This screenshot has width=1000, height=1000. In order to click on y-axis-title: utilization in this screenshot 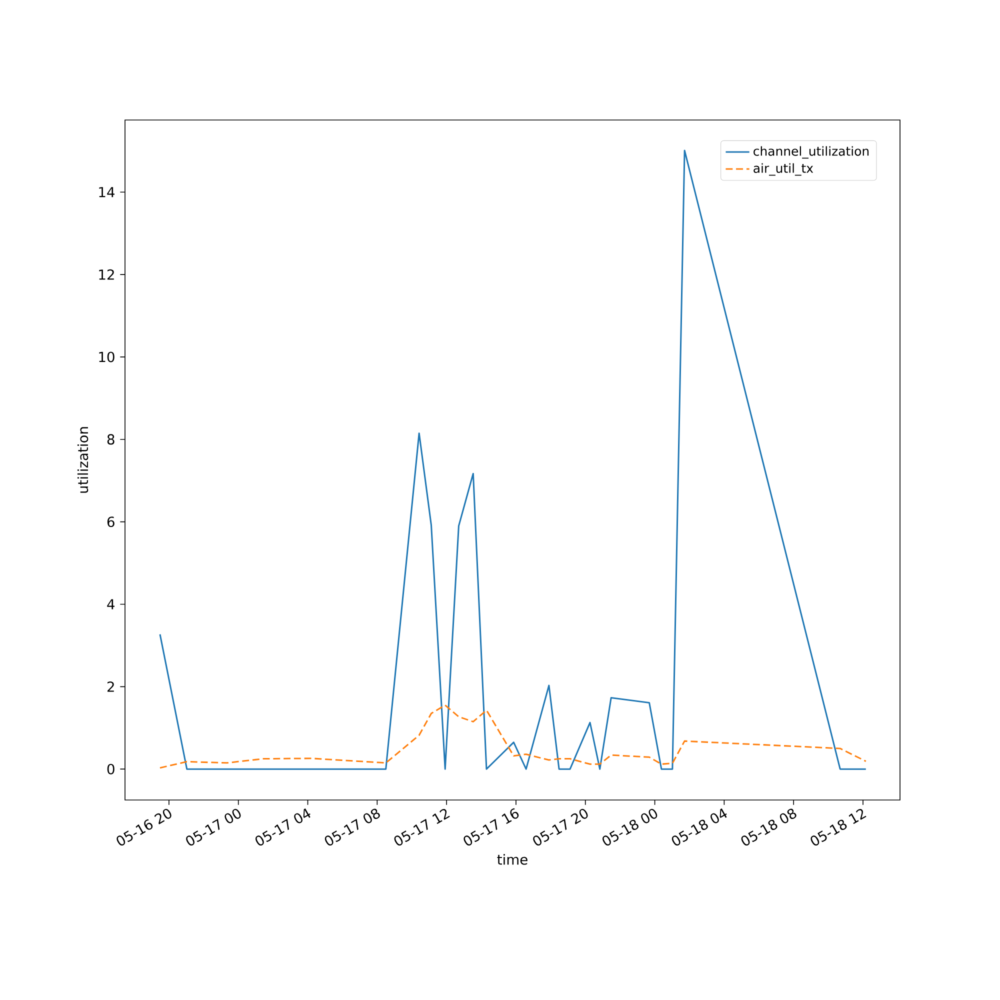, I will do `click(82, 460)`.